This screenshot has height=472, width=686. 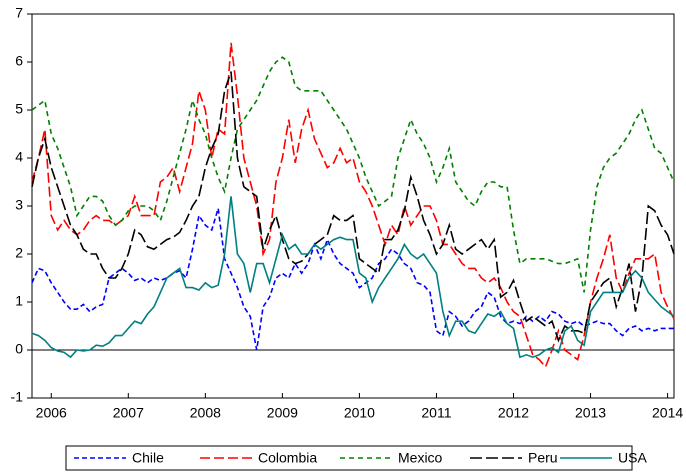 I want to click on x-tick-label: 2013, so click(x=590, y=413).